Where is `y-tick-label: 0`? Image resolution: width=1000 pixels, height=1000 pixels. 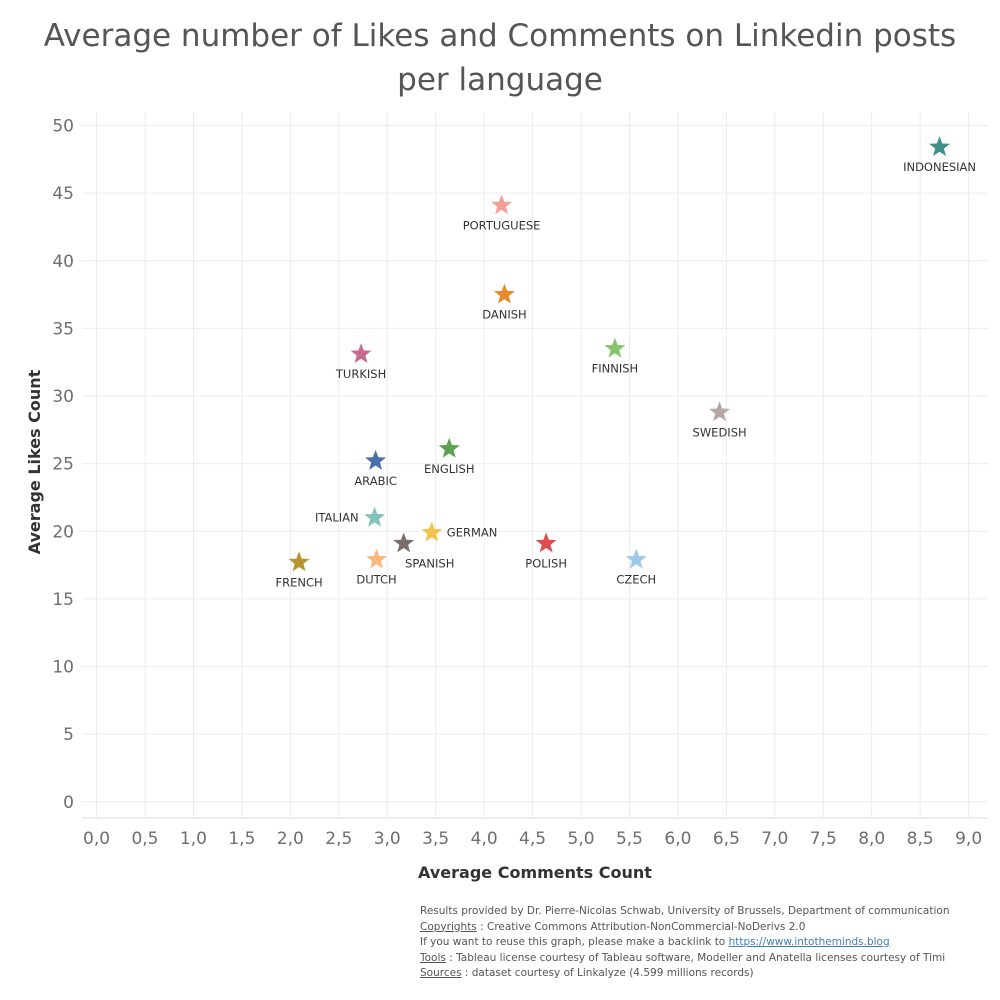
y-tick-label: 0 is located at coordinates (68, 803).